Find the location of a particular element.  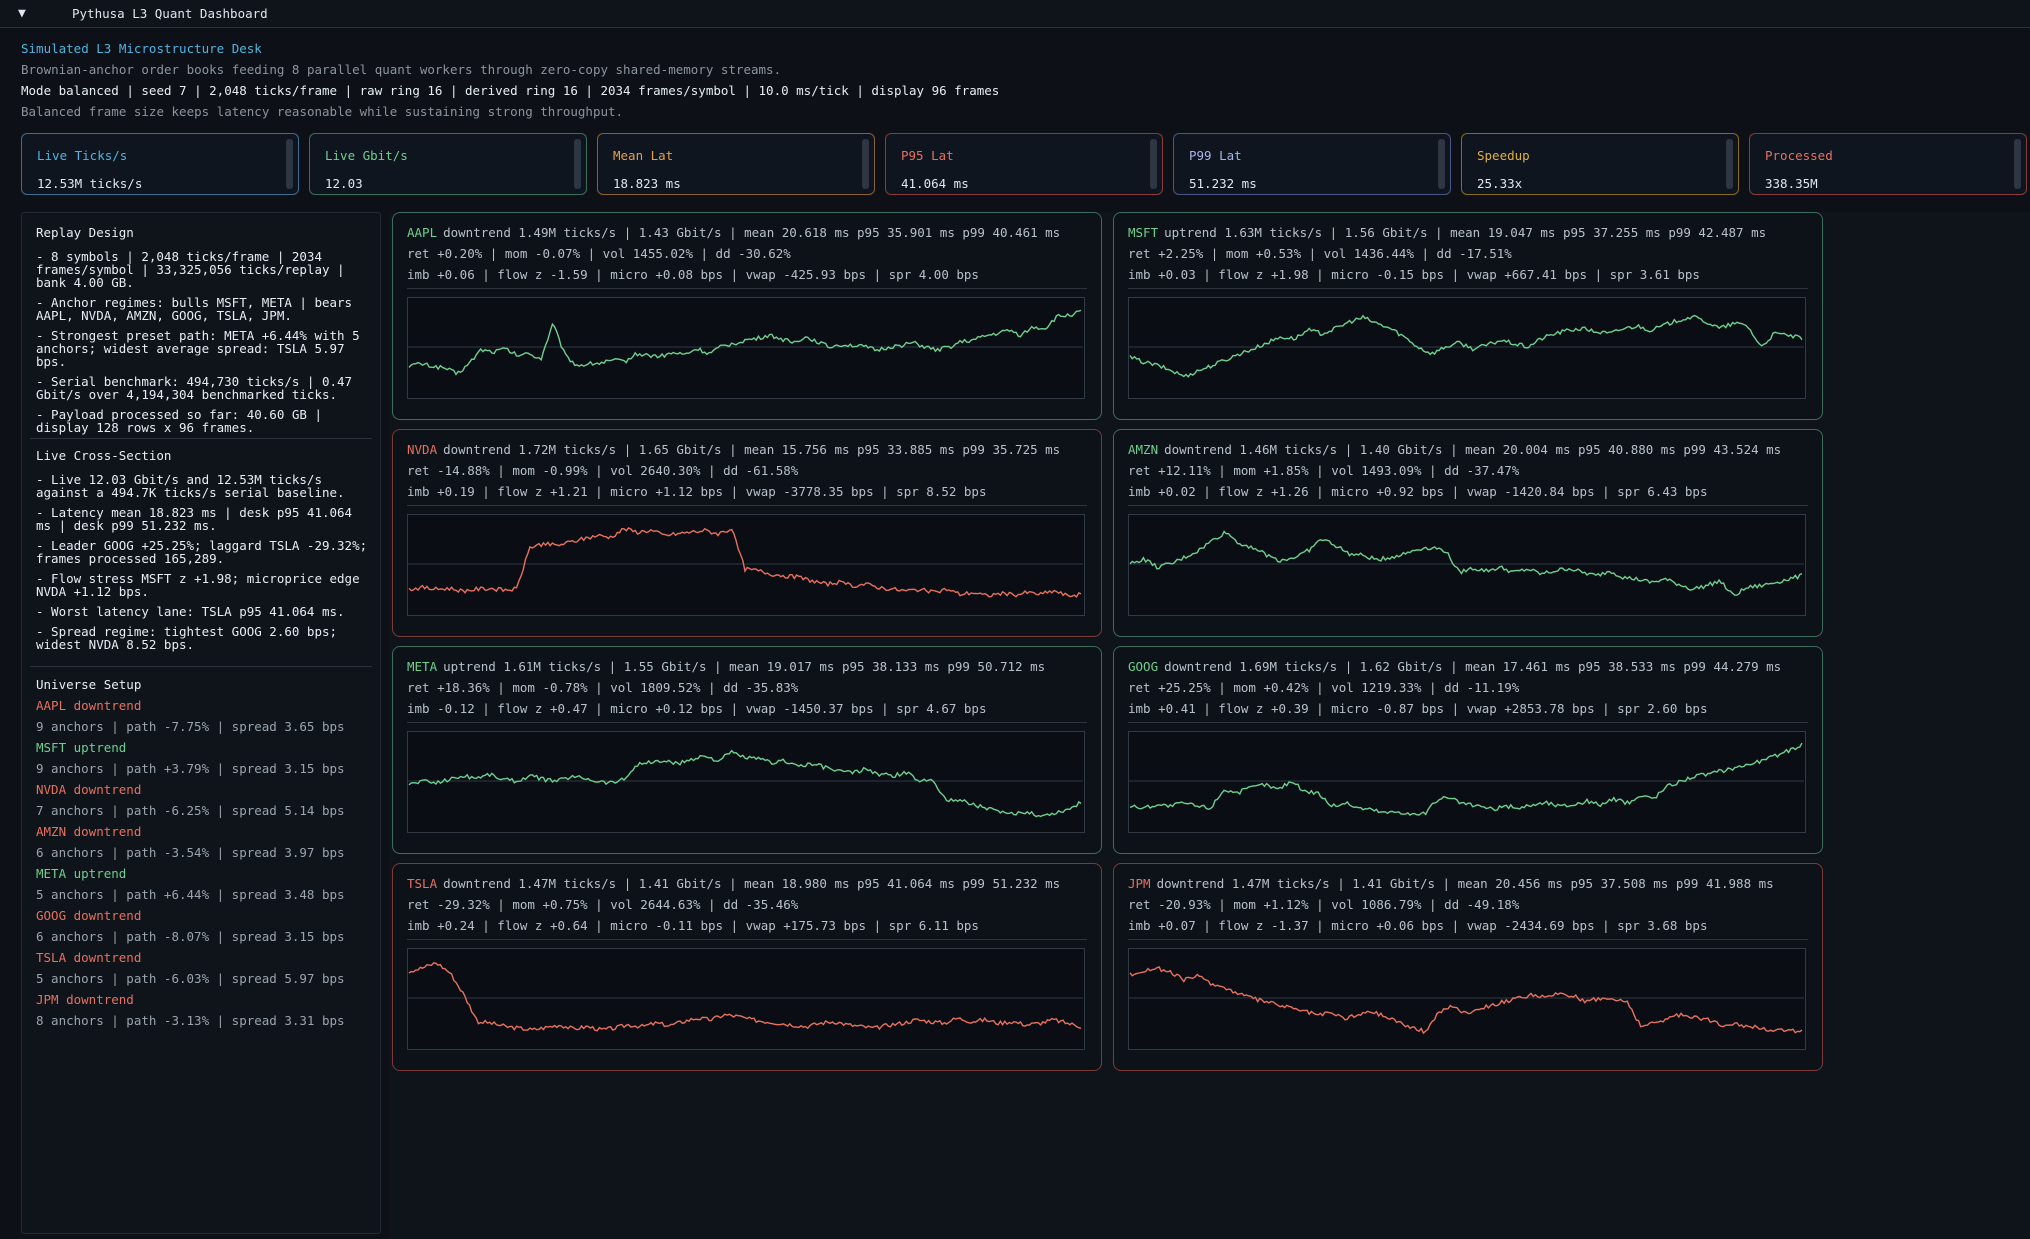

replay-design-title: Replay Design is located at coordinates (85, 232).